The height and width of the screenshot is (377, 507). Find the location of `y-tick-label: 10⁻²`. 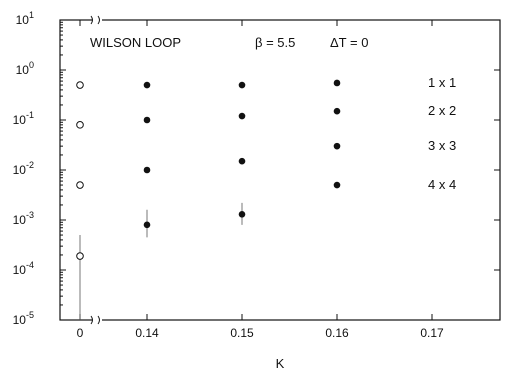

y-tick-label: 10⁻² is located at coordinates (23, 168).